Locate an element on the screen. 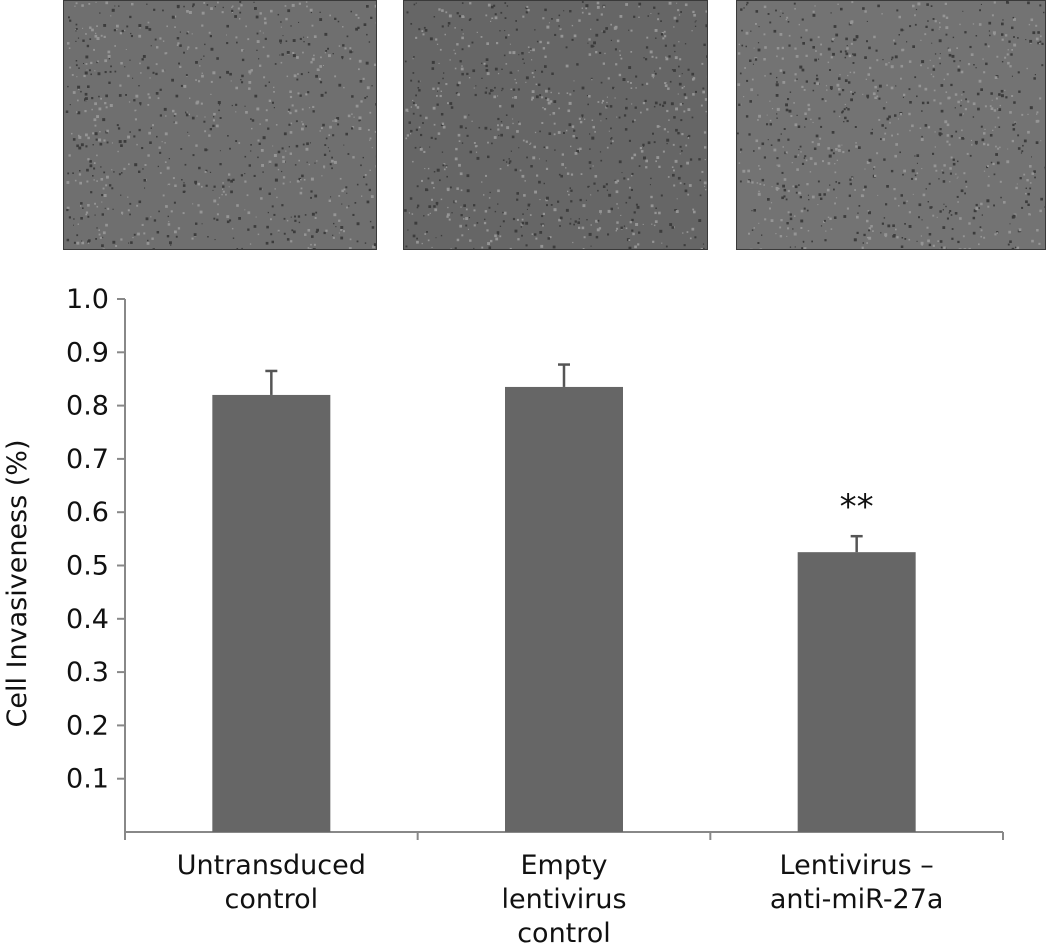 The width and height of the screenshot is (1050, 952). y-tick-label: 0.7 is located at coordinates (87, 459).